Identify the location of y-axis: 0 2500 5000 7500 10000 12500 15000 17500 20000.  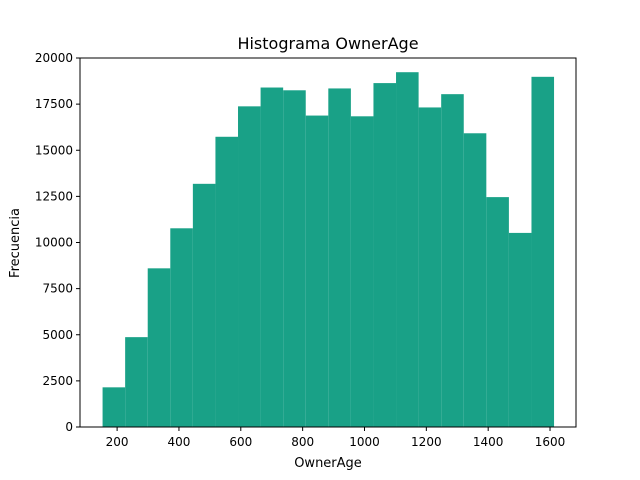
(57, 242).